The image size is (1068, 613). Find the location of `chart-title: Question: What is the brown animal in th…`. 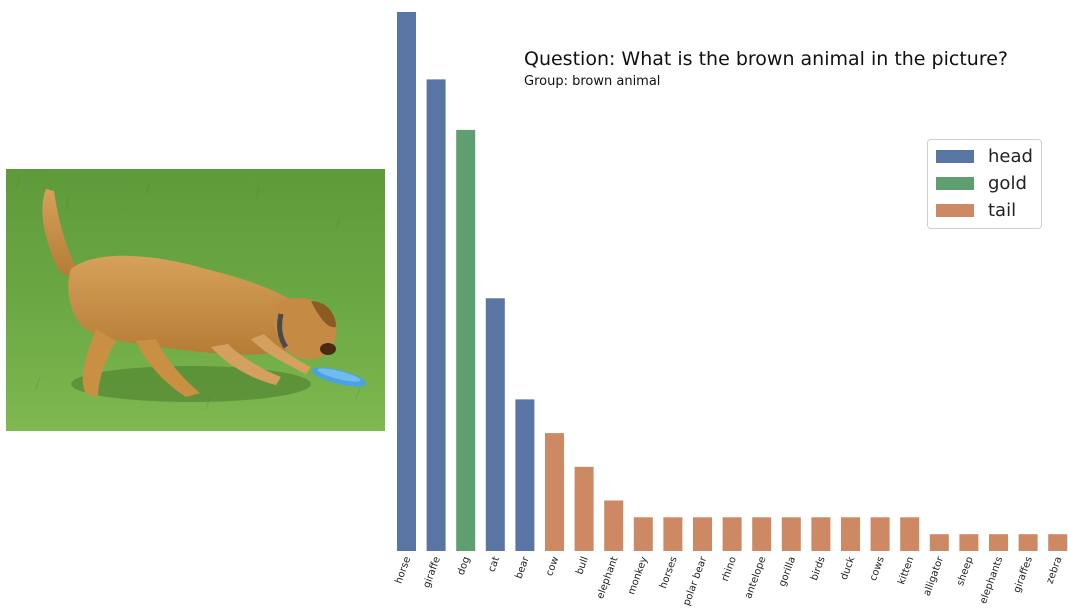

chart-title: Question: What is the brown animal in th… is located at coordinates (766, 59).